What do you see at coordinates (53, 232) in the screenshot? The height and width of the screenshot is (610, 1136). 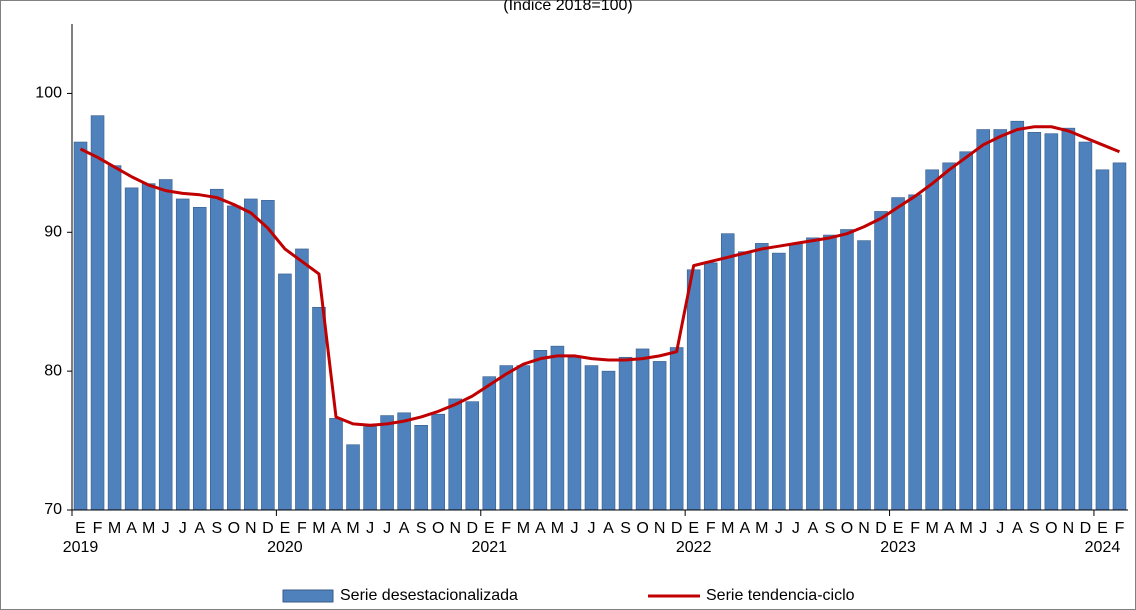 I see `y-tick-label: 90` at bounding box center [53, 232].